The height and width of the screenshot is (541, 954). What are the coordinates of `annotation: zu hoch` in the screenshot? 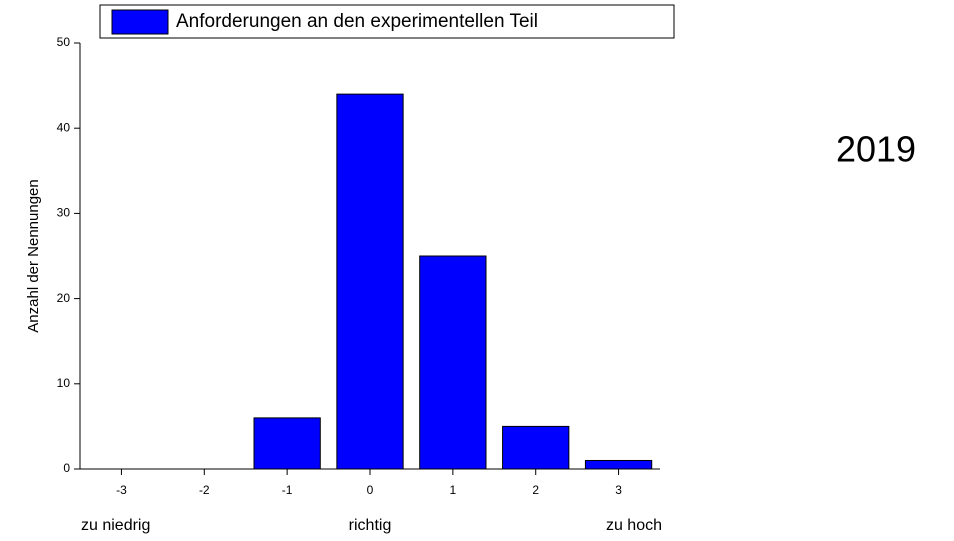 It's located at (634, 525).